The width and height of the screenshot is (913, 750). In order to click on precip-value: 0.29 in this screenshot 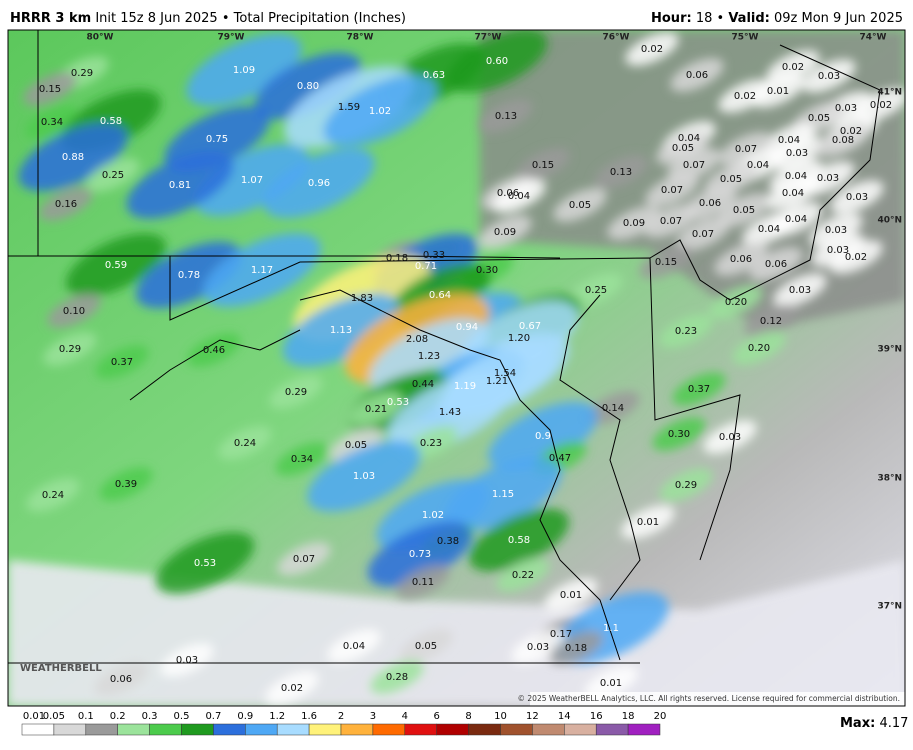, I will do `click(686, 485)`.